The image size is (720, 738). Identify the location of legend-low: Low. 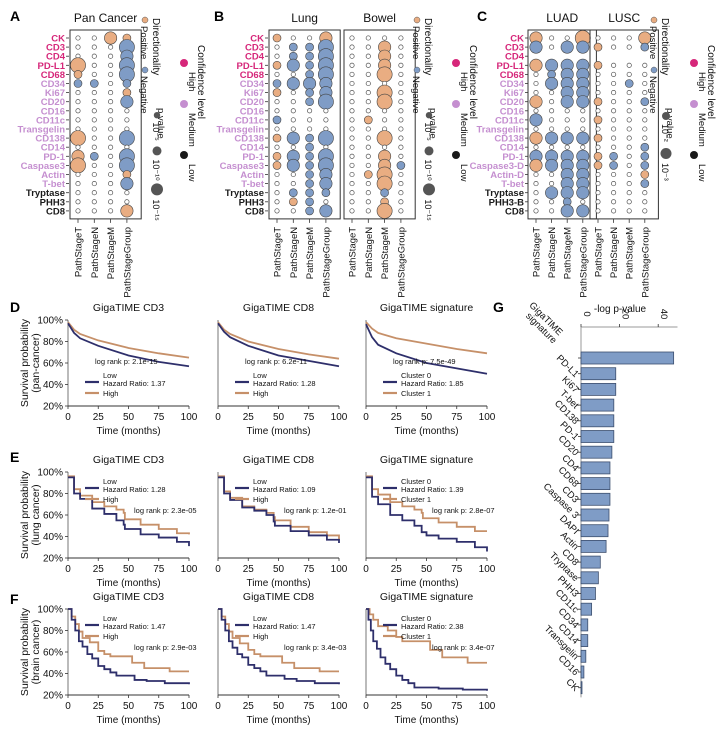
(463, 173).